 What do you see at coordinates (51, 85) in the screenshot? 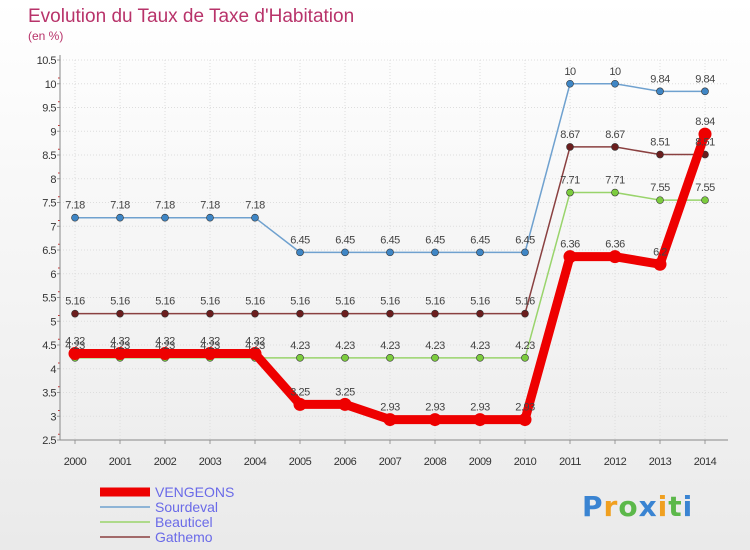
I see `y-tick-label: 10` at bounding box center [51, 85].